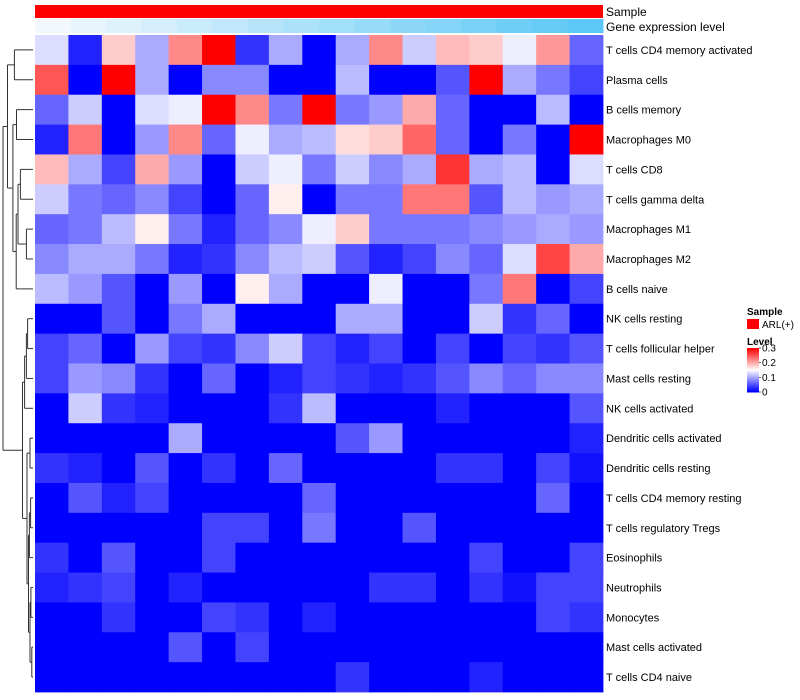 Image resolution: width=800 pixels, height=700 pixels. What do you see at coordinates (655, 200) in the screenshot?
I see `row-label: T cells gamma delta` at bounding box center [655, 200].